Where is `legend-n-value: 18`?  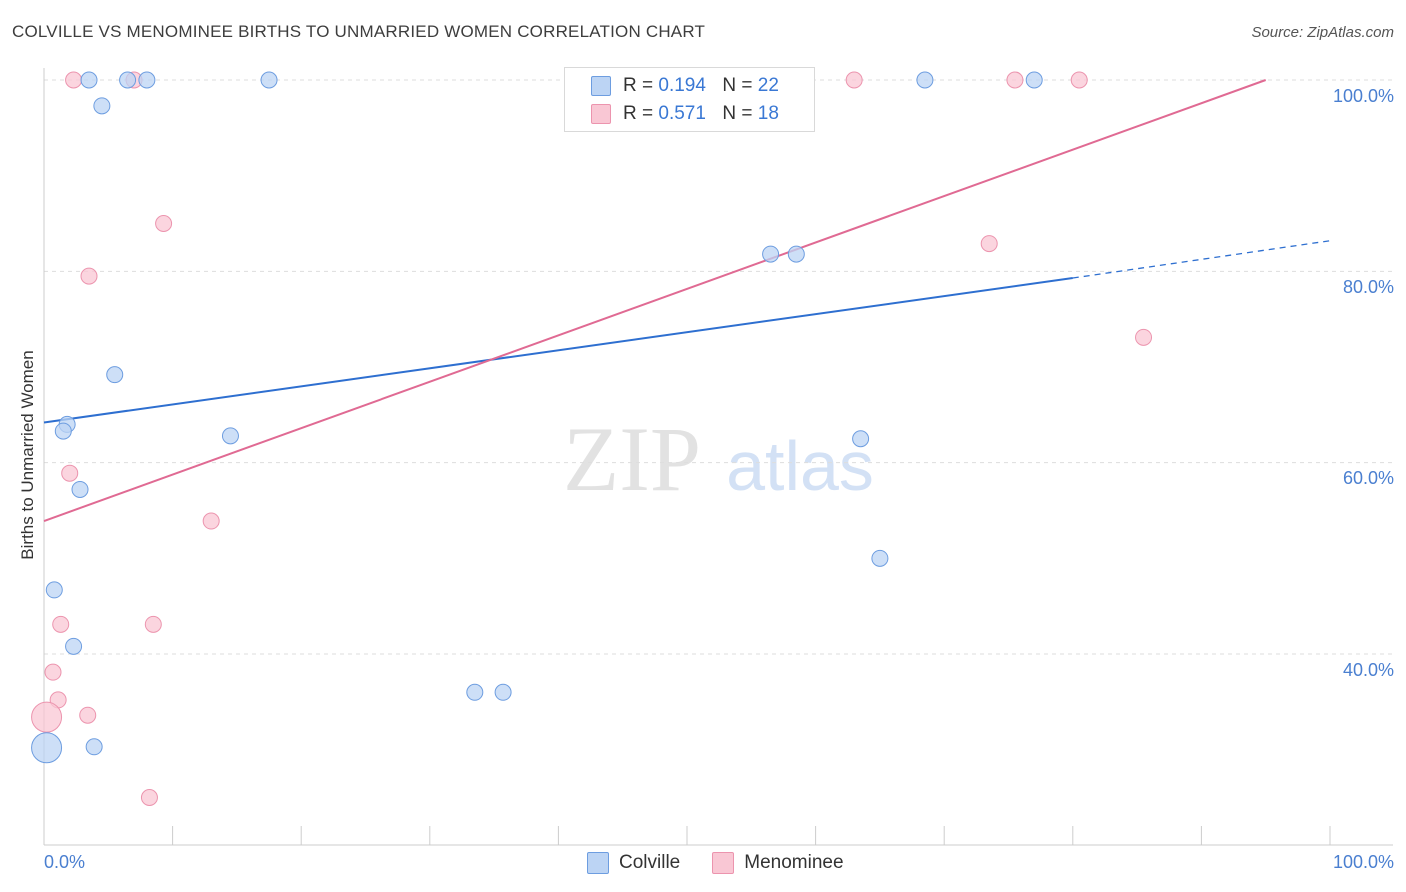
legend-n-value: 18 is located at coordinates (768, 113).